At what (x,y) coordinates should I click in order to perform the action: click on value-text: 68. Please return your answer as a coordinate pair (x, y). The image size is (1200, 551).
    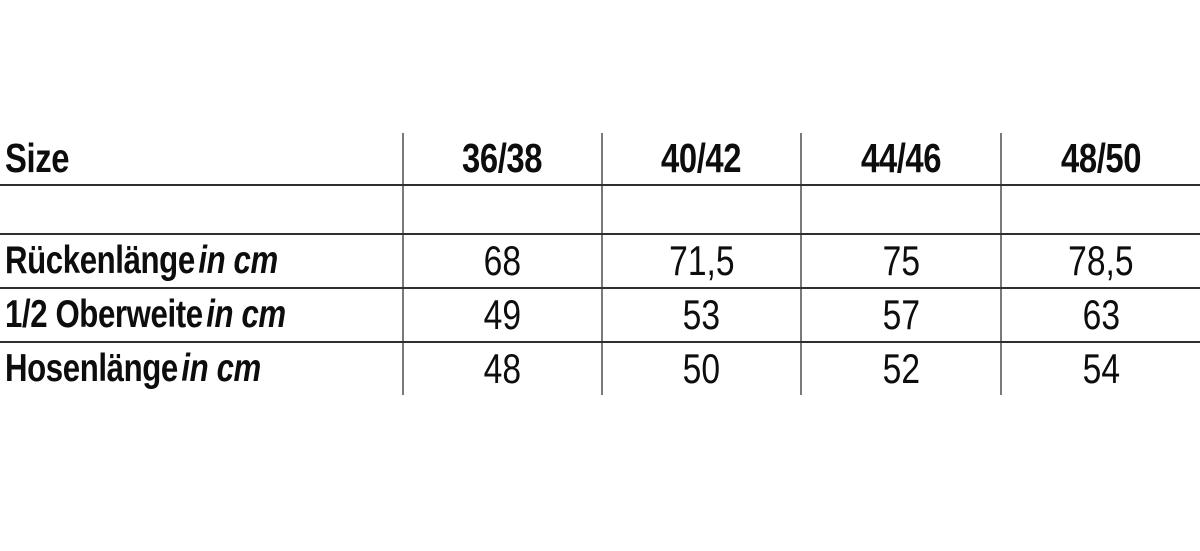
    Looking at the image, I should click on (502, 260).